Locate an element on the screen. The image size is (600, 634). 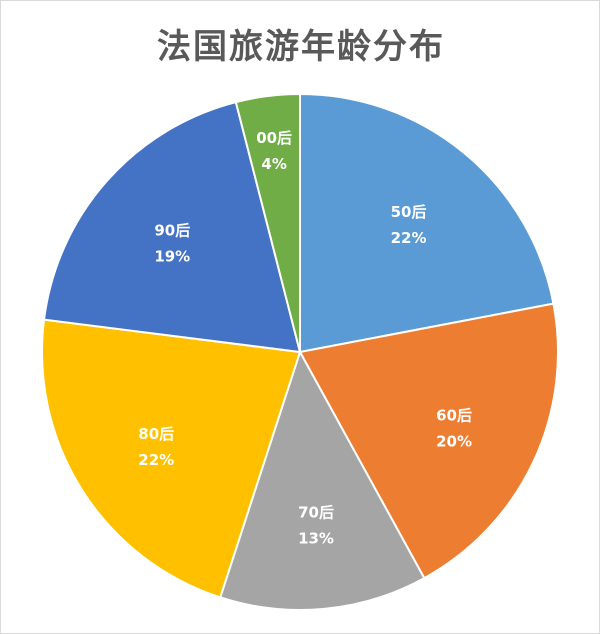
slice-percent-5: 4% is located at coordinates (273, 164).